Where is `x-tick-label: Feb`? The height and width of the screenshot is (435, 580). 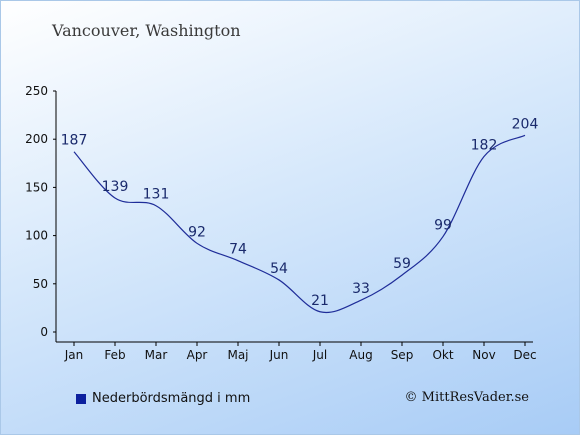 x-tick-label: Feb is located at coordinates (114, 355).